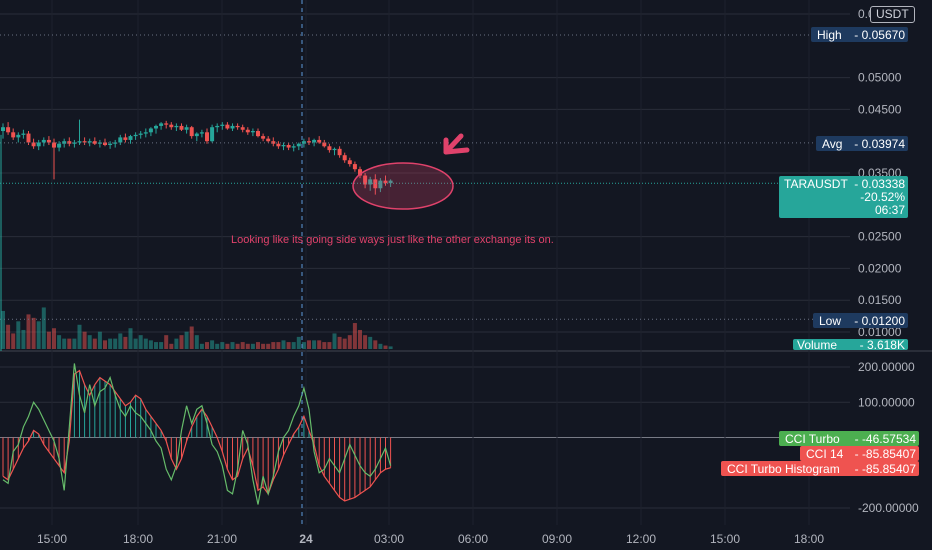 This screenshot has height=550, width=932. What do you see at coordinates (859, 453) in the screenshot?
I see `cci14-tag-bg` at bounding box center [859, 453].